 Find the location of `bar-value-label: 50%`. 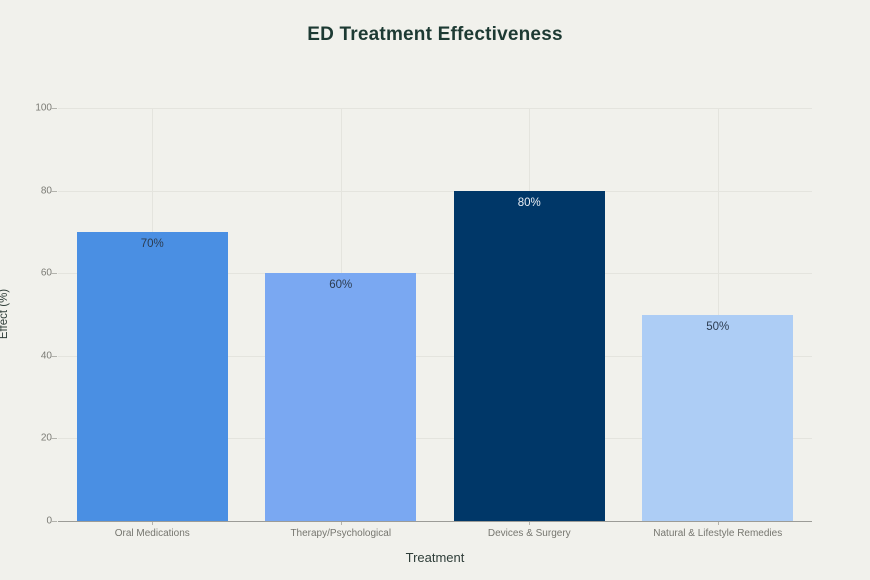

bar-value-label: 50% is located at coordinates (718, 326).